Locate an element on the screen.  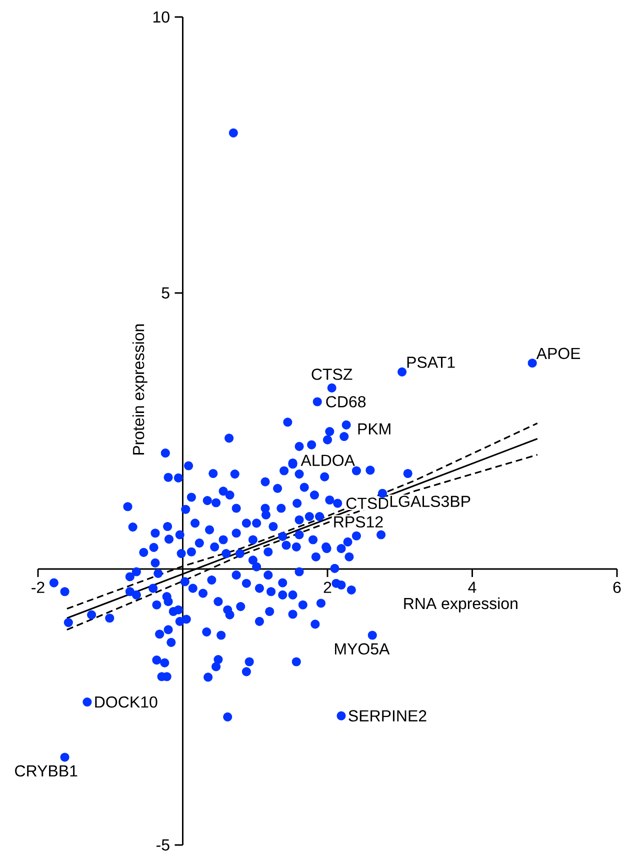
annotation: CTSD is located at coordinates (367, 503).